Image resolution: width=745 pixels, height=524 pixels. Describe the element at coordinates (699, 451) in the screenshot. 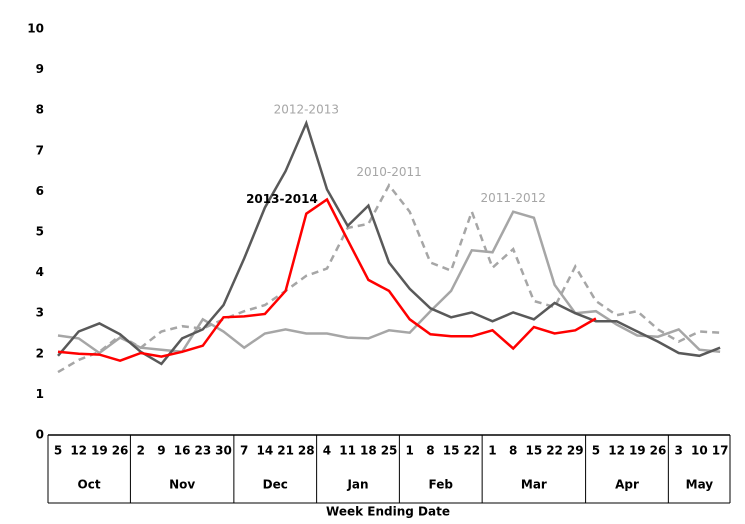

I see `x-tick-label: 10` at that location.